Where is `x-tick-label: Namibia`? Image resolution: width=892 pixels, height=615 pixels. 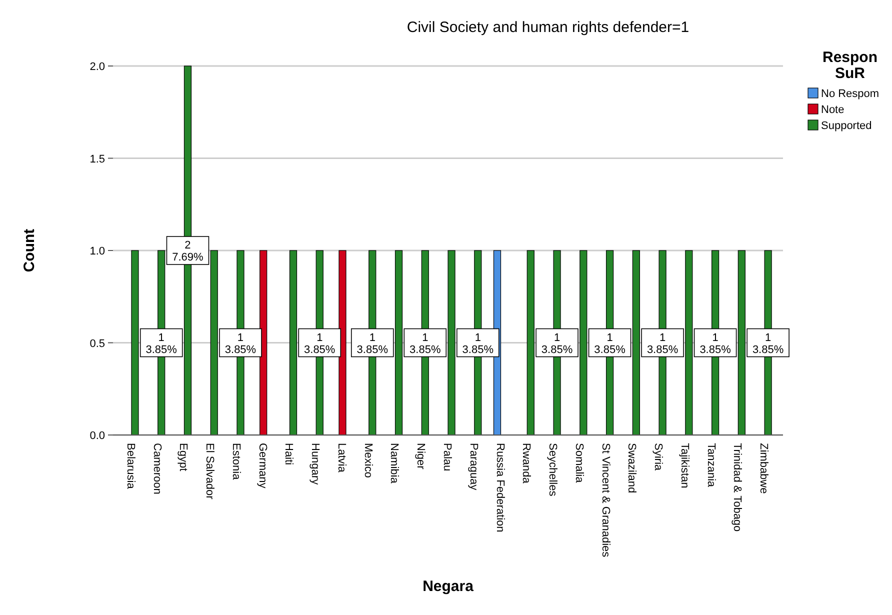
x-tick-label: Namibia is located at coordinates (394, 463).